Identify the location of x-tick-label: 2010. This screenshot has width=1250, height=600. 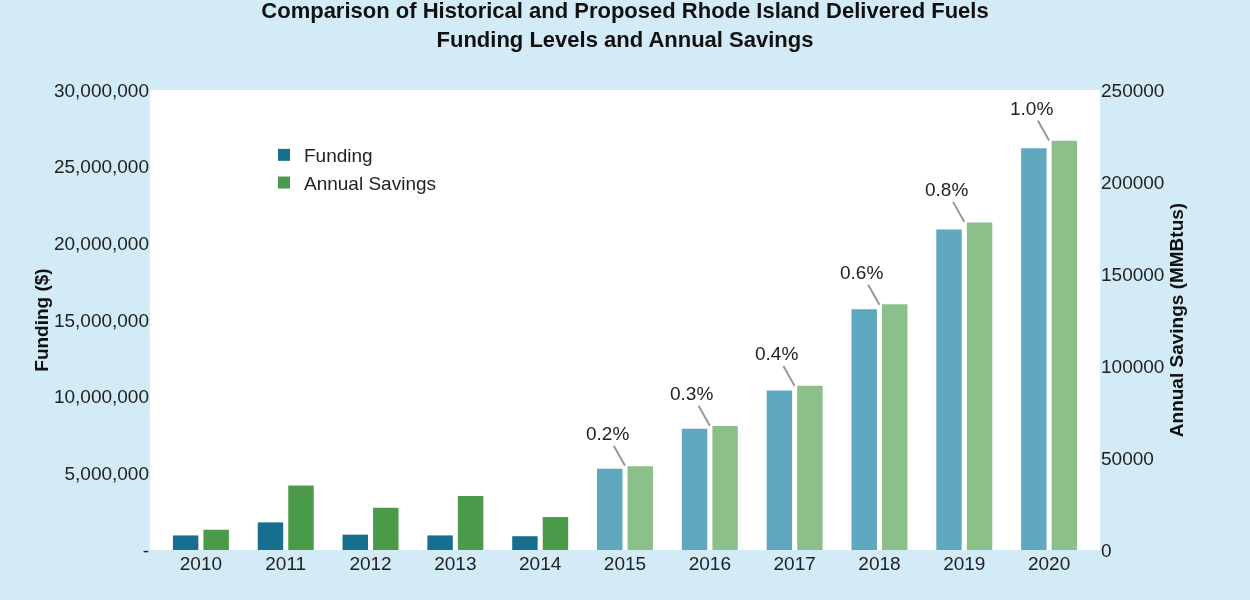
(201, 563).